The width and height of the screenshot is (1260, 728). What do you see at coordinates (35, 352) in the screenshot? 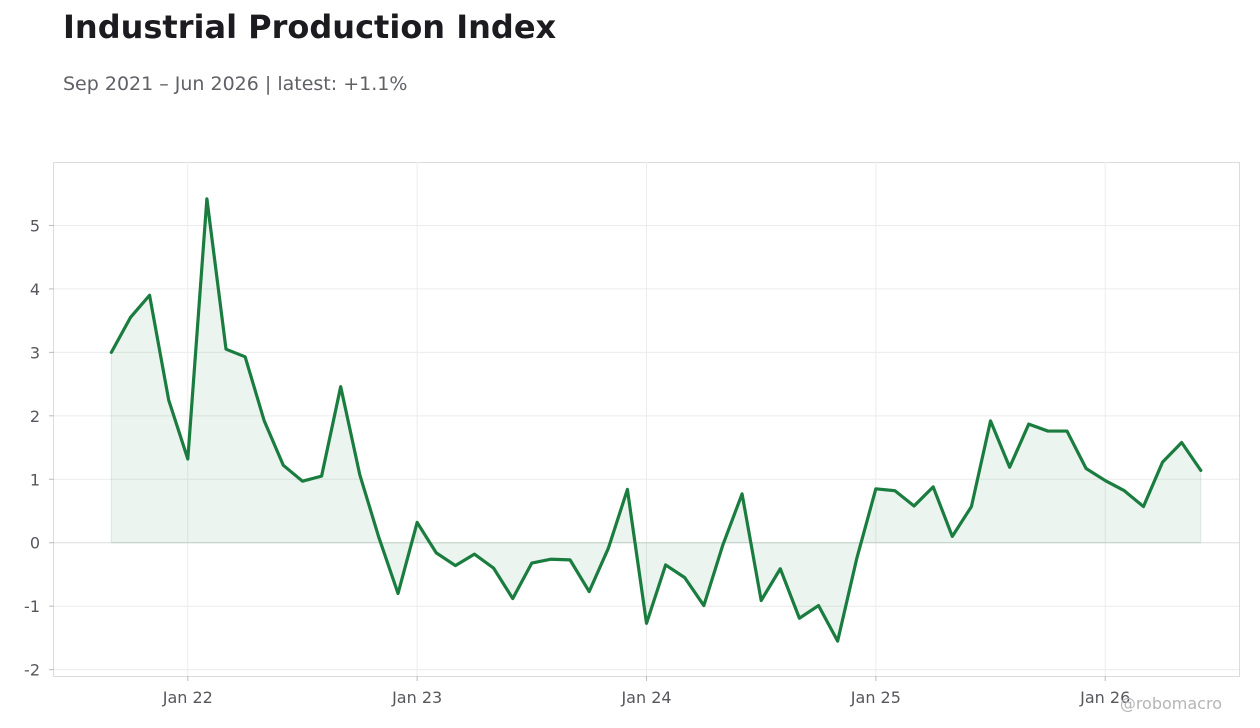
I see `y-tick-label: 3` at bounding box center [35, 352].